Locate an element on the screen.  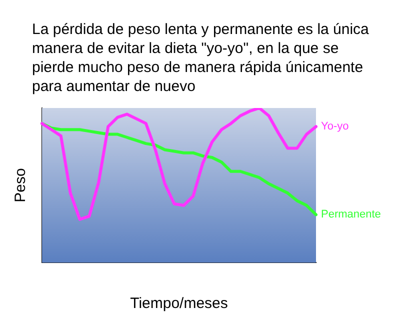
x-axis-title: Tiempo/meses is located at coordinates (179, 303).